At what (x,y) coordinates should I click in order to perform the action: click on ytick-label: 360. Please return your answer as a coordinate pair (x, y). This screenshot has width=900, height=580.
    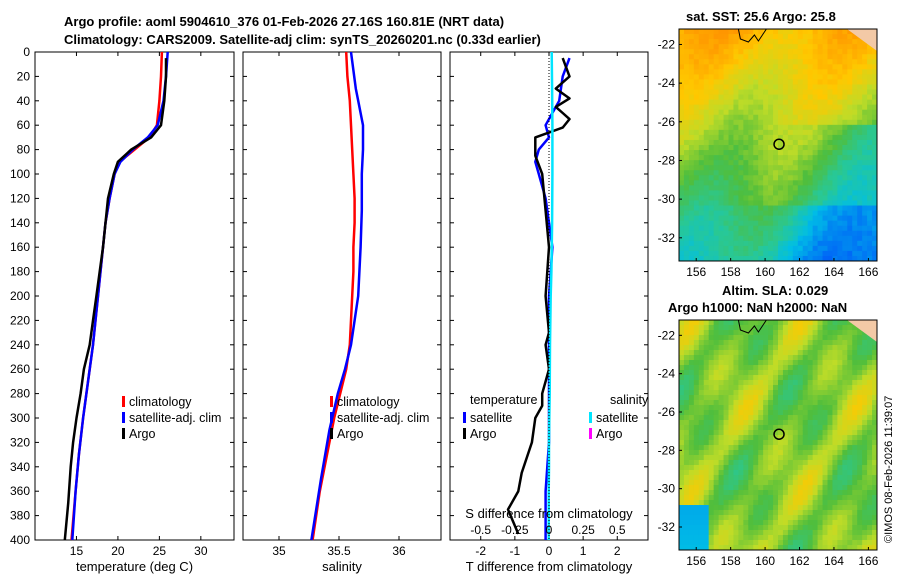
    Looking at the image, I should click on (20, 491).